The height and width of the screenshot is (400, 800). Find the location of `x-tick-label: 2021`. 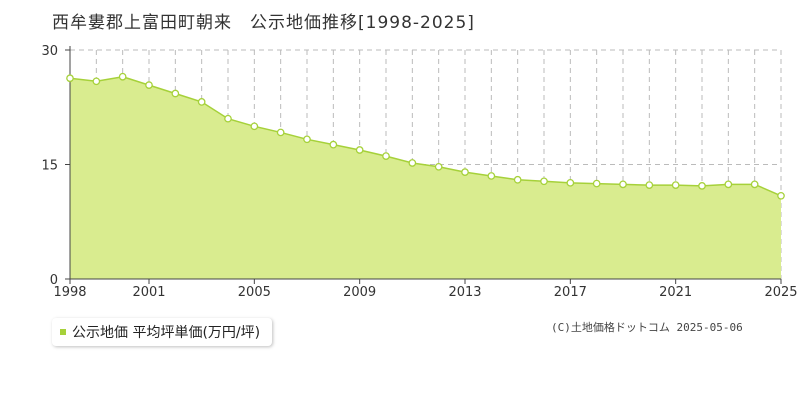

x-tick-label: 2021 is located at coordinates (675, 292).